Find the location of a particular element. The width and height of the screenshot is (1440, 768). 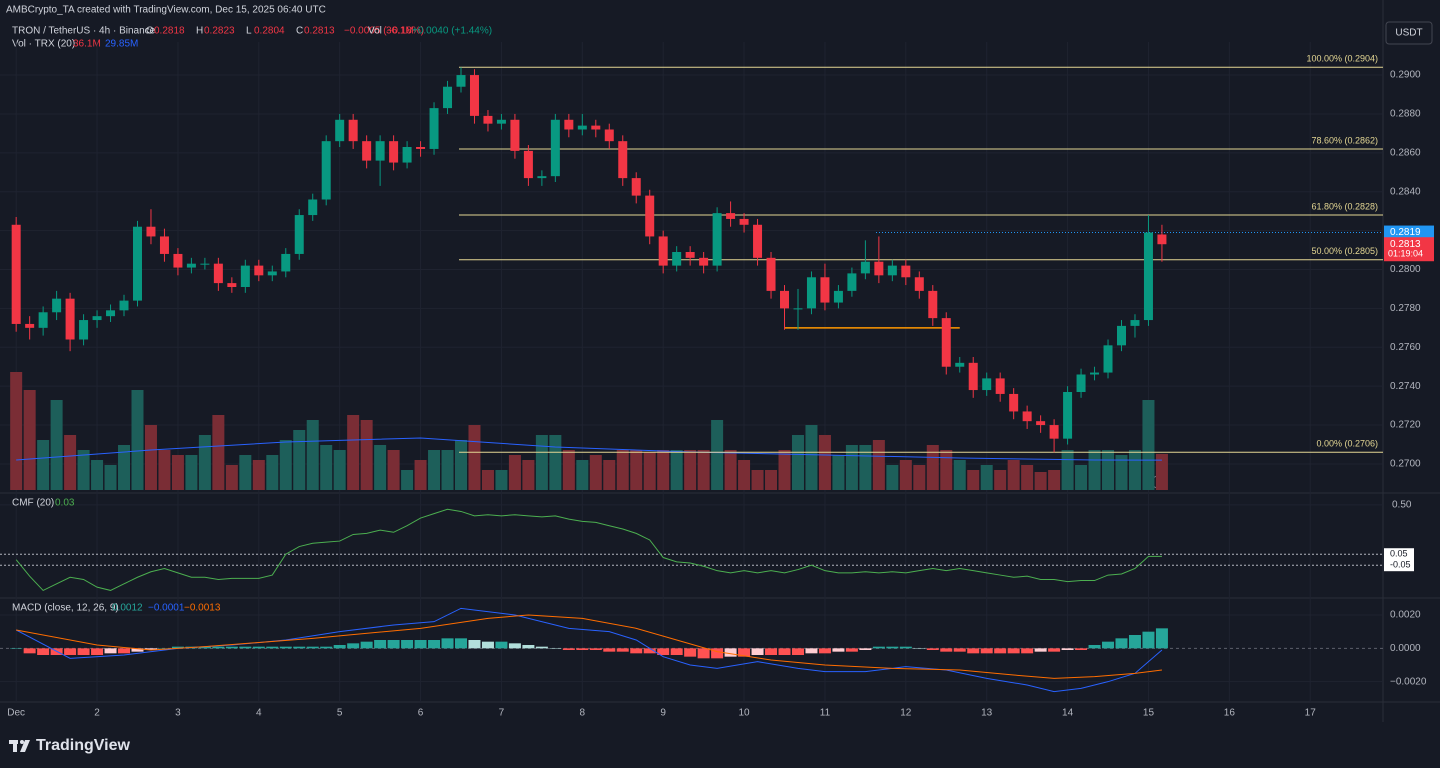

pane-title: CMF (20) is located at coordinates (33, 503).